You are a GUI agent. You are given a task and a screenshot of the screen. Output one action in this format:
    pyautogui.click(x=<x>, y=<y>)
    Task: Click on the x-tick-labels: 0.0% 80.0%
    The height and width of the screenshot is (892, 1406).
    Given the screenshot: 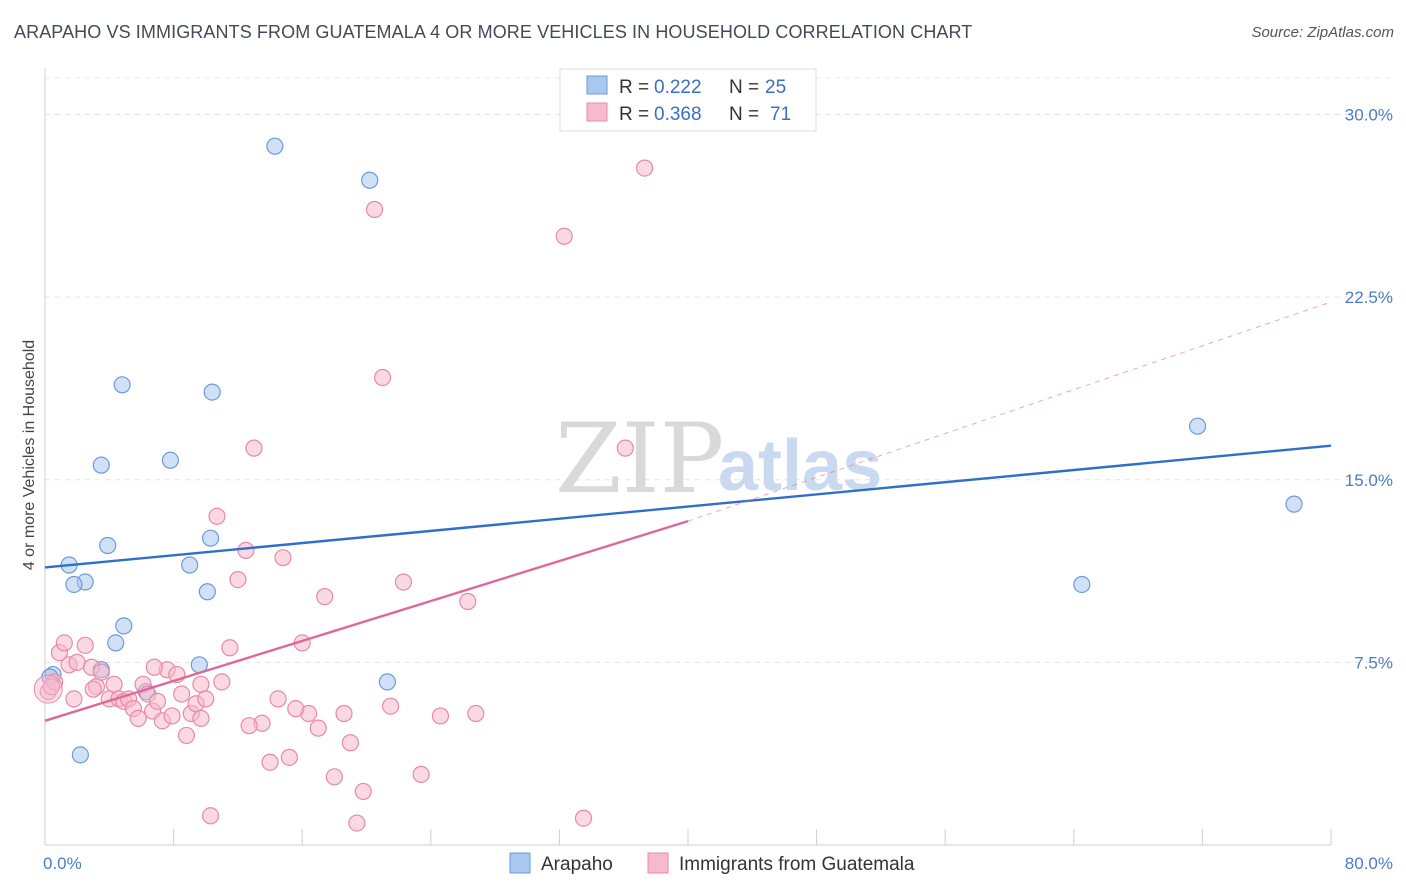 What is the action you would take?
    pyautogui.click(x=718, y=863)
    